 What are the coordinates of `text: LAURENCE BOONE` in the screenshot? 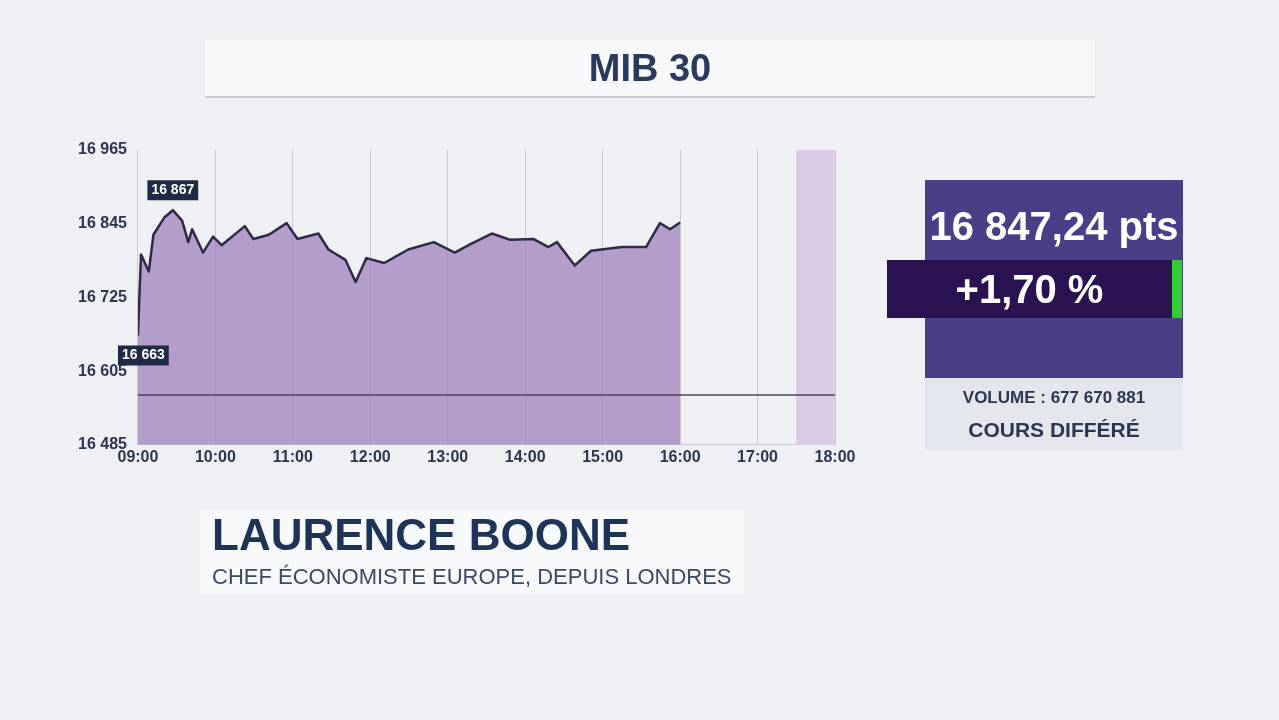 It's located at (472, 535).